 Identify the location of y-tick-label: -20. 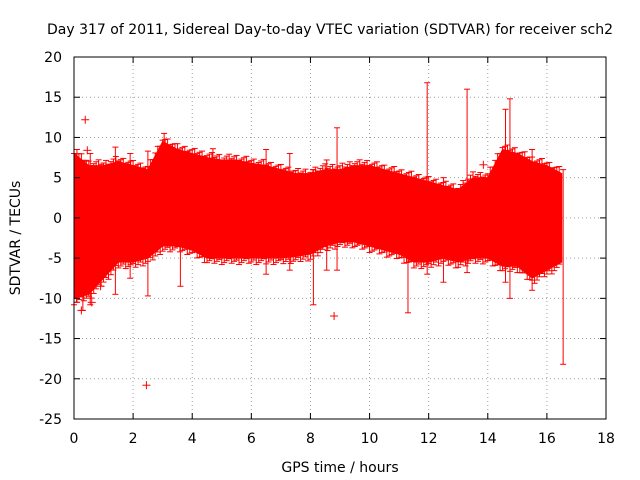
(50, 380).